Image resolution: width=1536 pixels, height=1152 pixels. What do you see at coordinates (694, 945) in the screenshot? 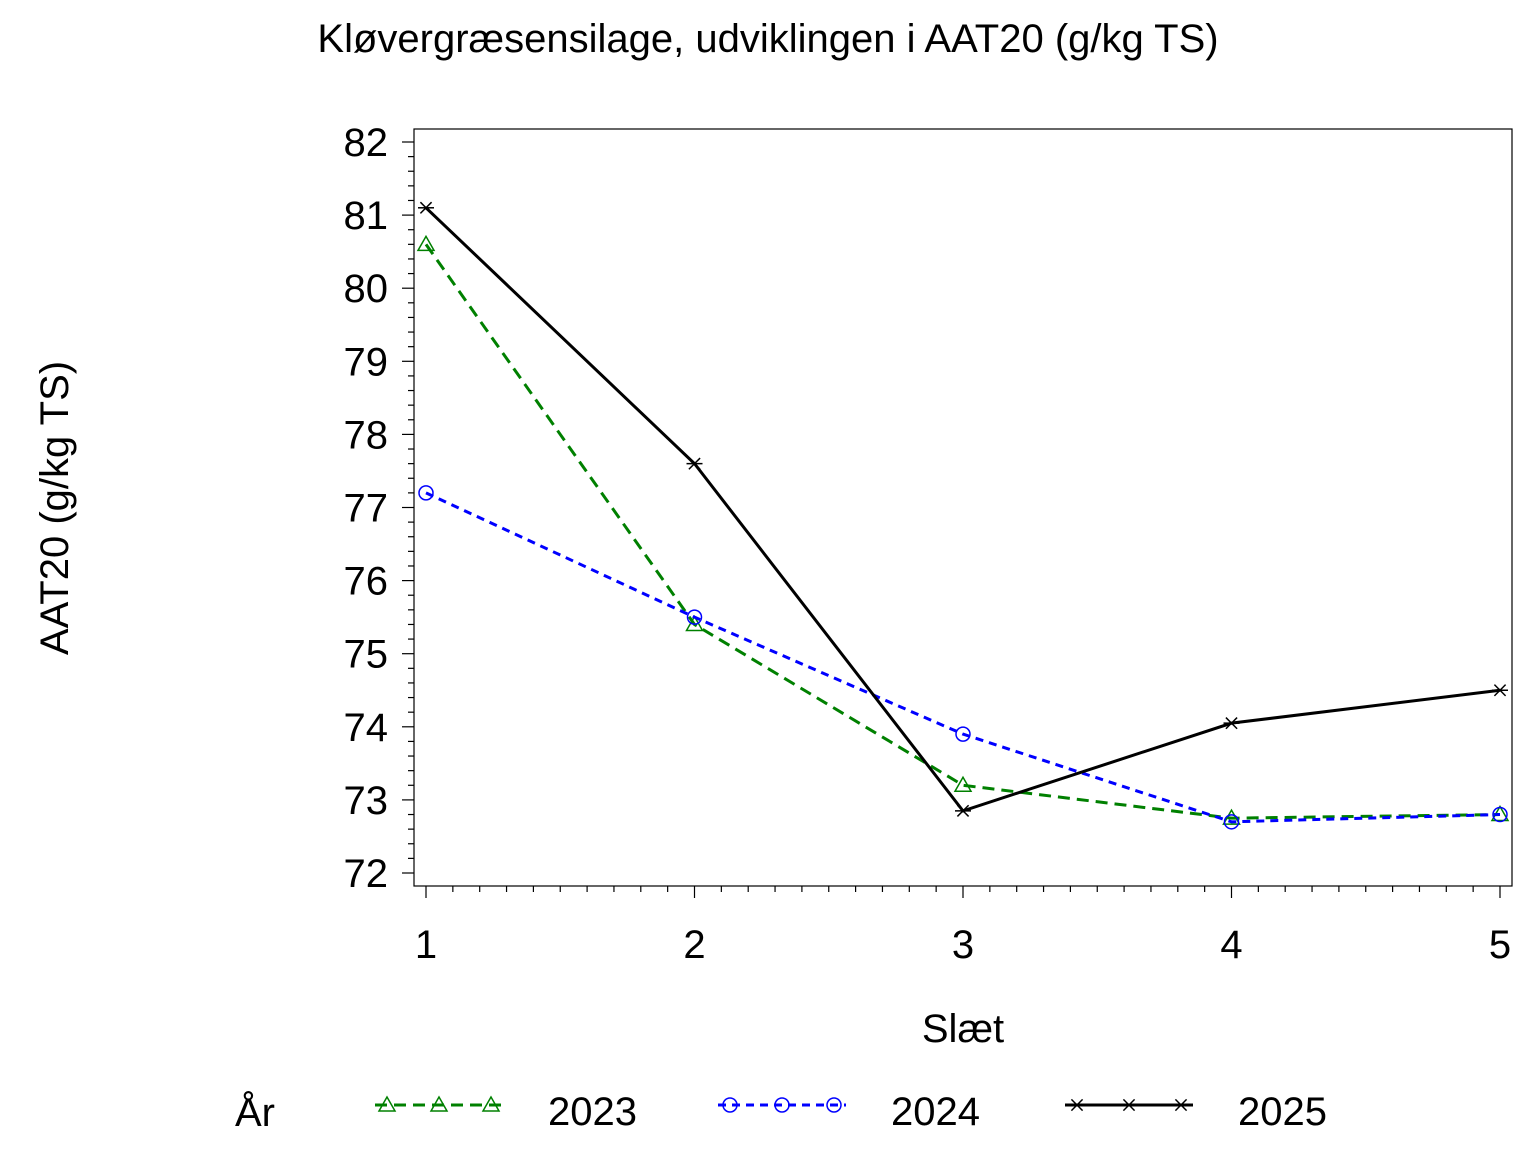
I see `x-tick-label: 2` at bounding box center [694, 945].